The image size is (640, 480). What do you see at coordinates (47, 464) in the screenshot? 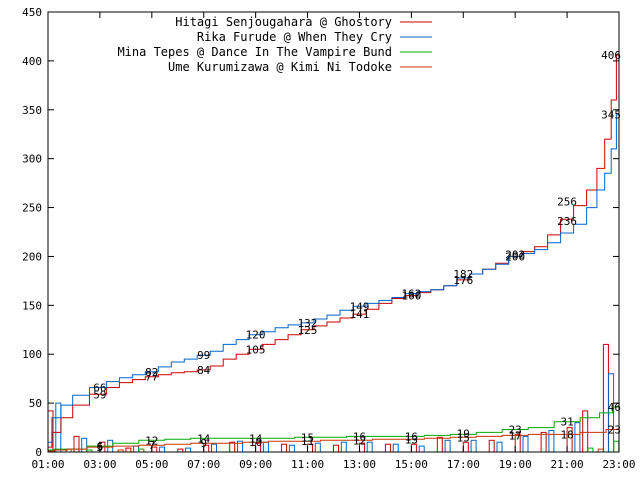
I see `x-tick-label-0: 01:00` at bounding box center [47, 464].